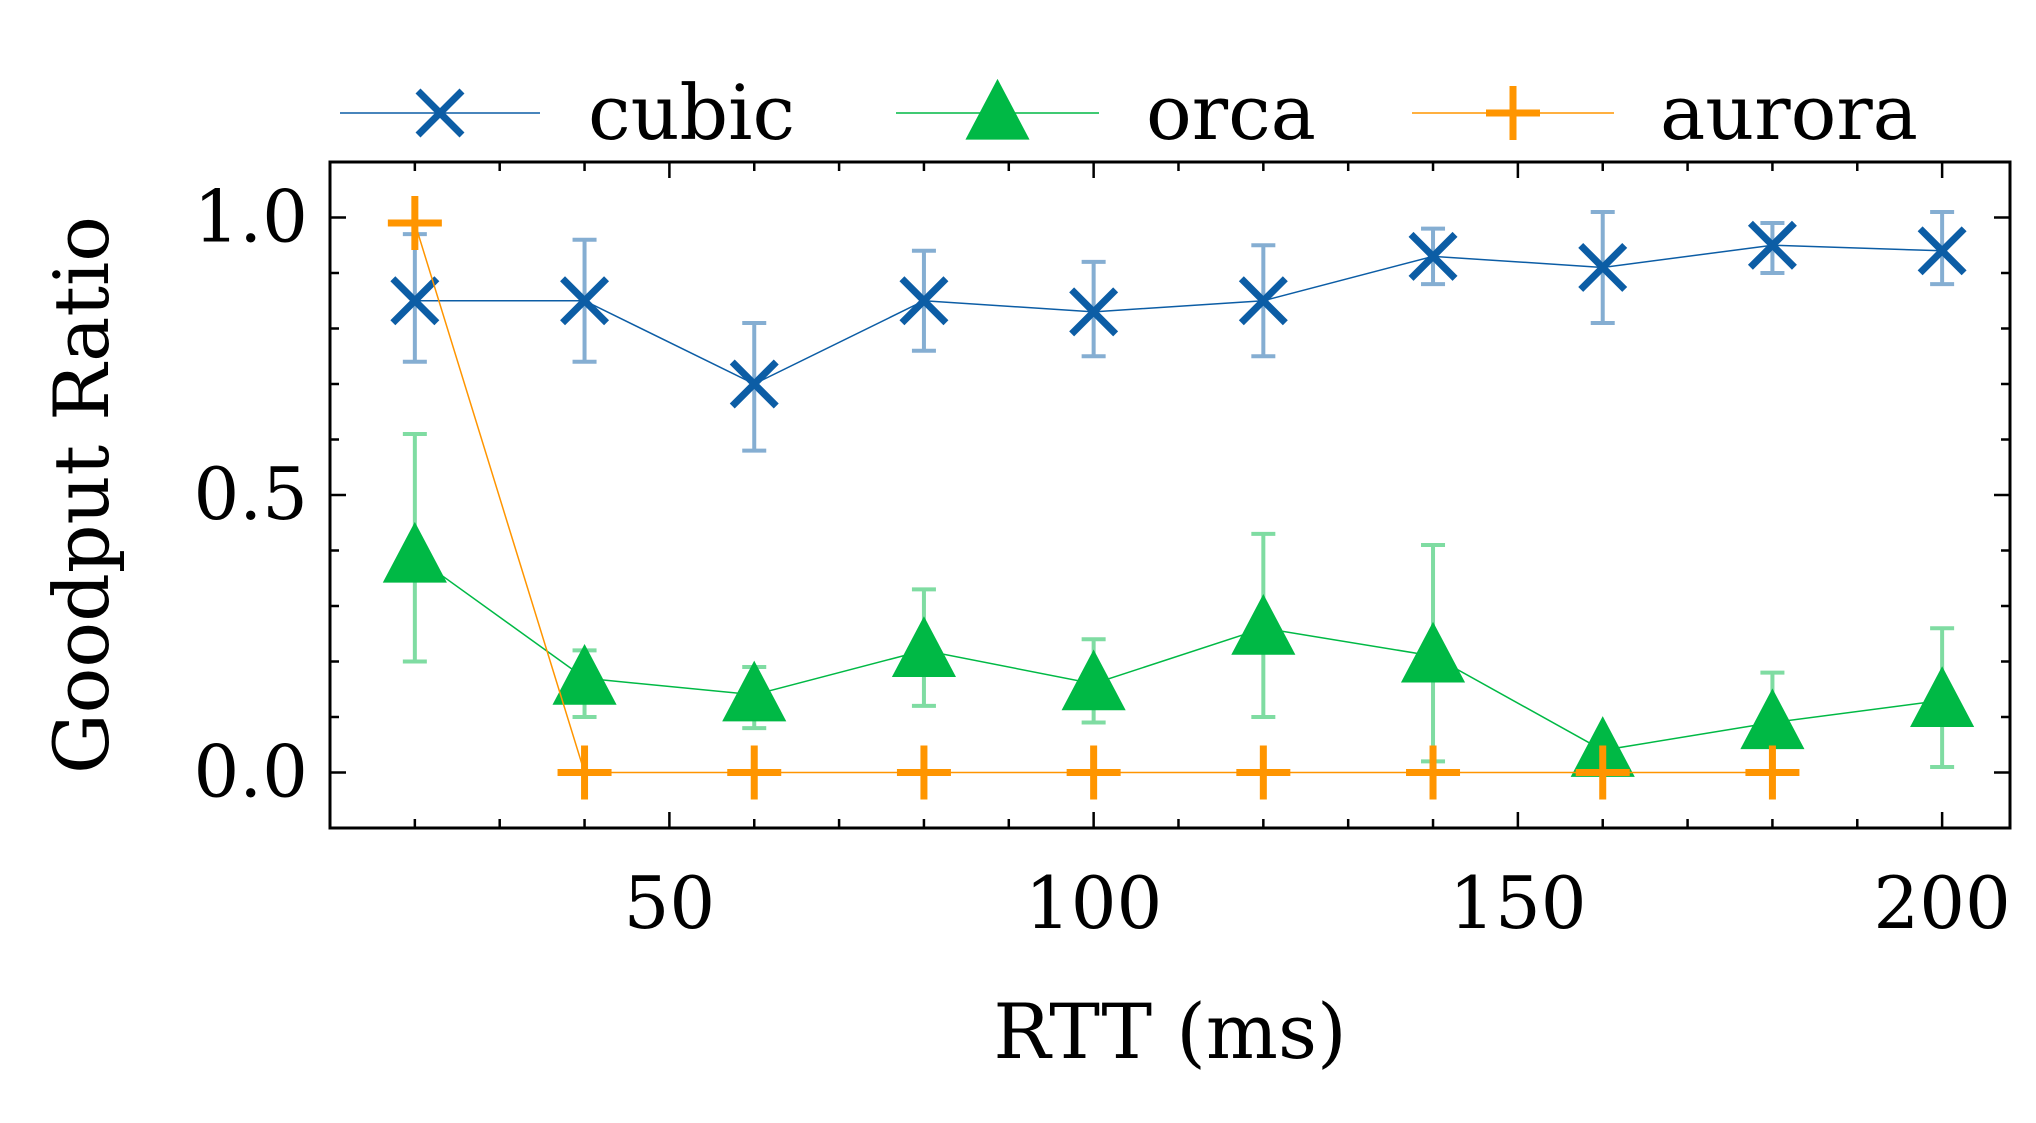 This screenshot has height=1123, width=2036. I want to click on x-tick-label: 200, so click(1941, 903).